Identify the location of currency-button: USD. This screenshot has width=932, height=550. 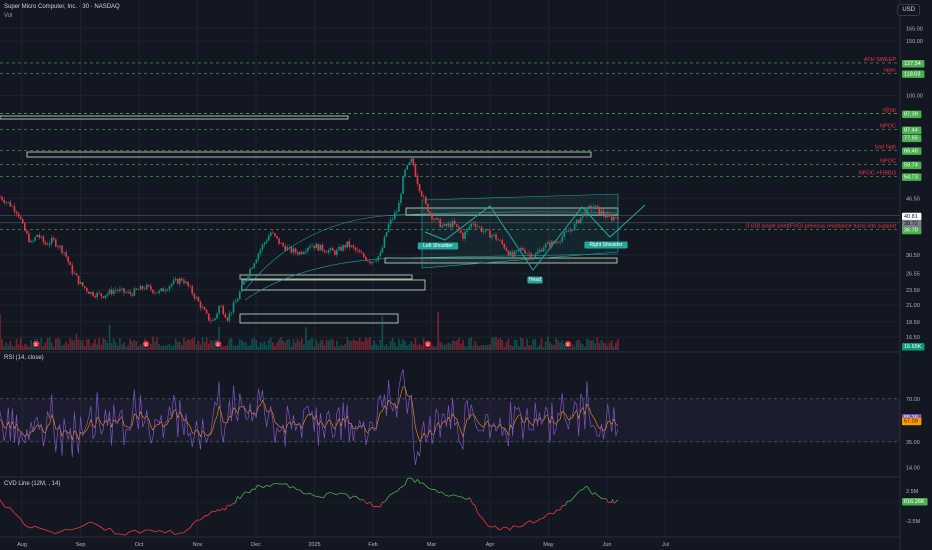
(908, 10).